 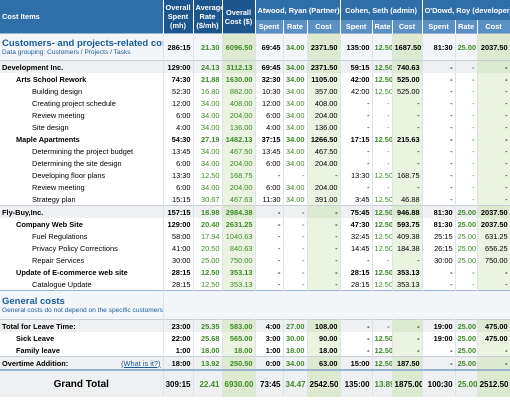 What do you see at coordinates (72, 272) in the screenshot?
I see `label: Update of E-commerce web site` at bounding box center [72, 272].